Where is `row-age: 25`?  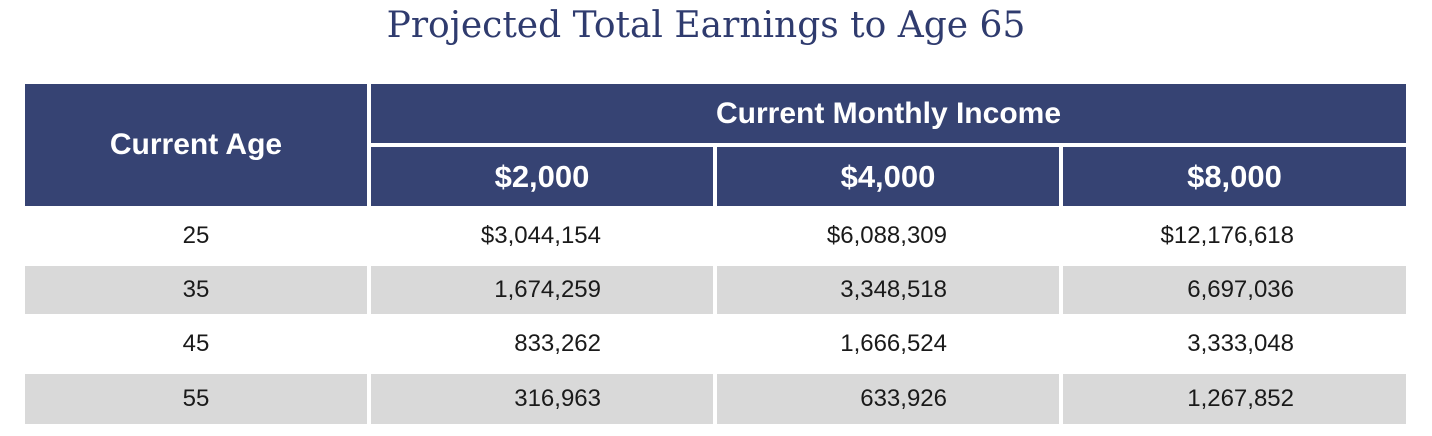 row-age: 25 is located at coordinates (196, 236).